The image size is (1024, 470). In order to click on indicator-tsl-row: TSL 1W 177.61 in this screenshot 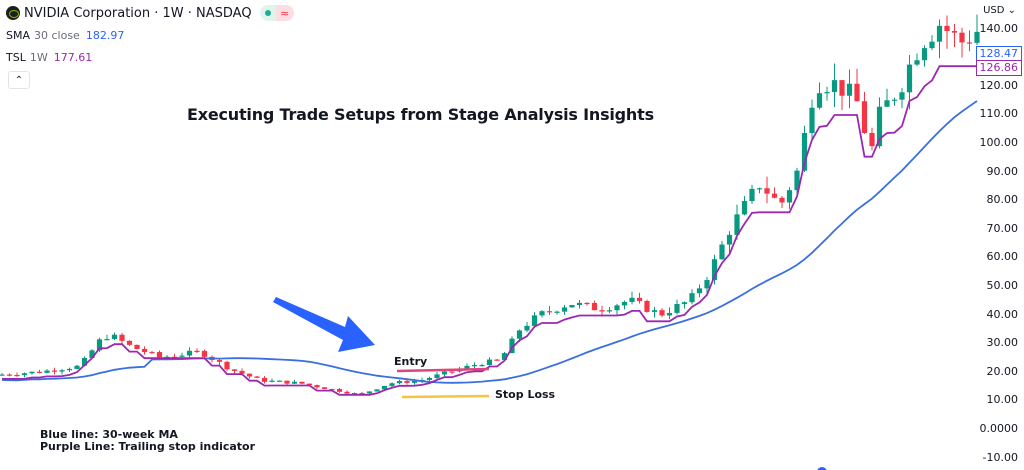, I will do `click(150, 57)`.